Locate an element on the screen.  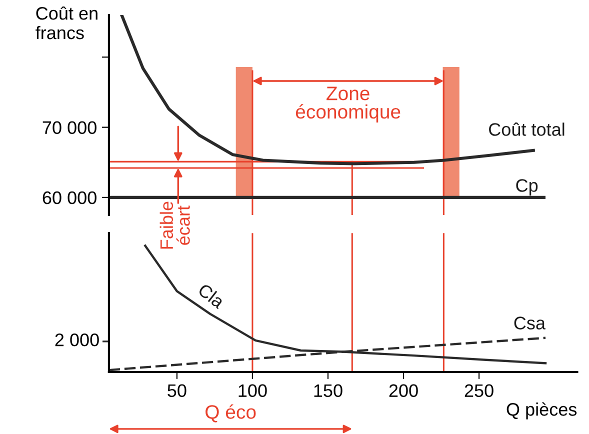
x-tick-label: 50 is located at coordinates (177, 391).